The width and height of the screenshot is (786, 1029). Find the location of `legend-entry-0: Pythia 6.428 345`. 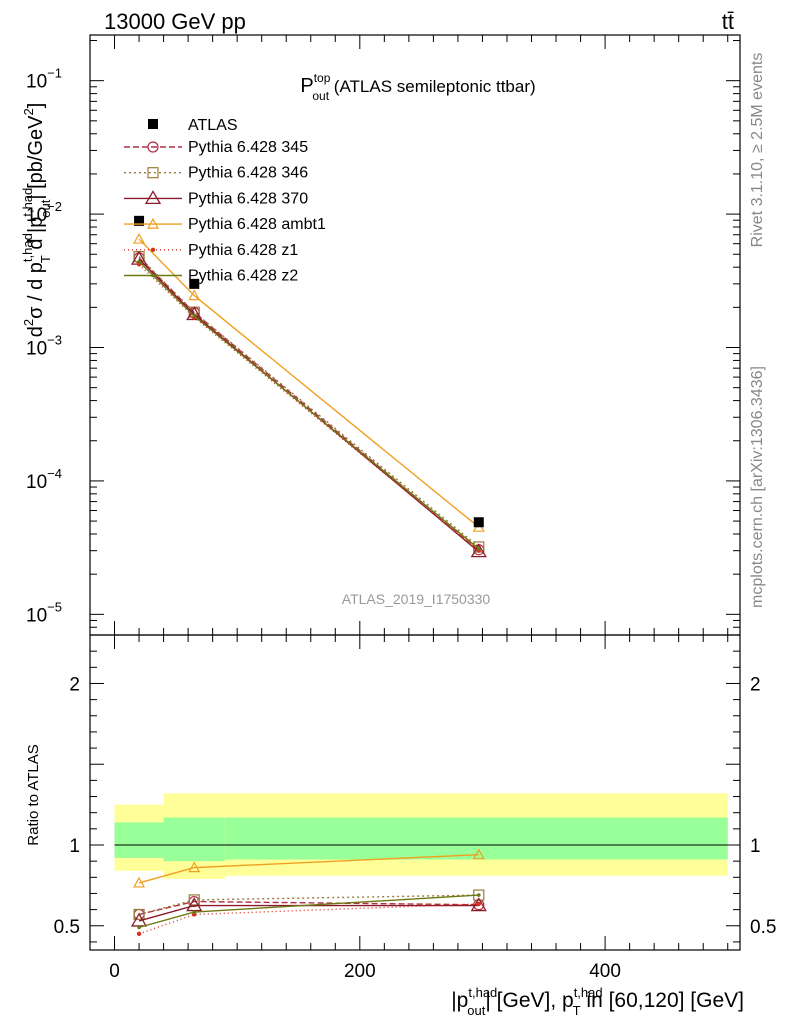

legend-entry-0: Pythia 6.428 345 is located at coordinates (216, 147).